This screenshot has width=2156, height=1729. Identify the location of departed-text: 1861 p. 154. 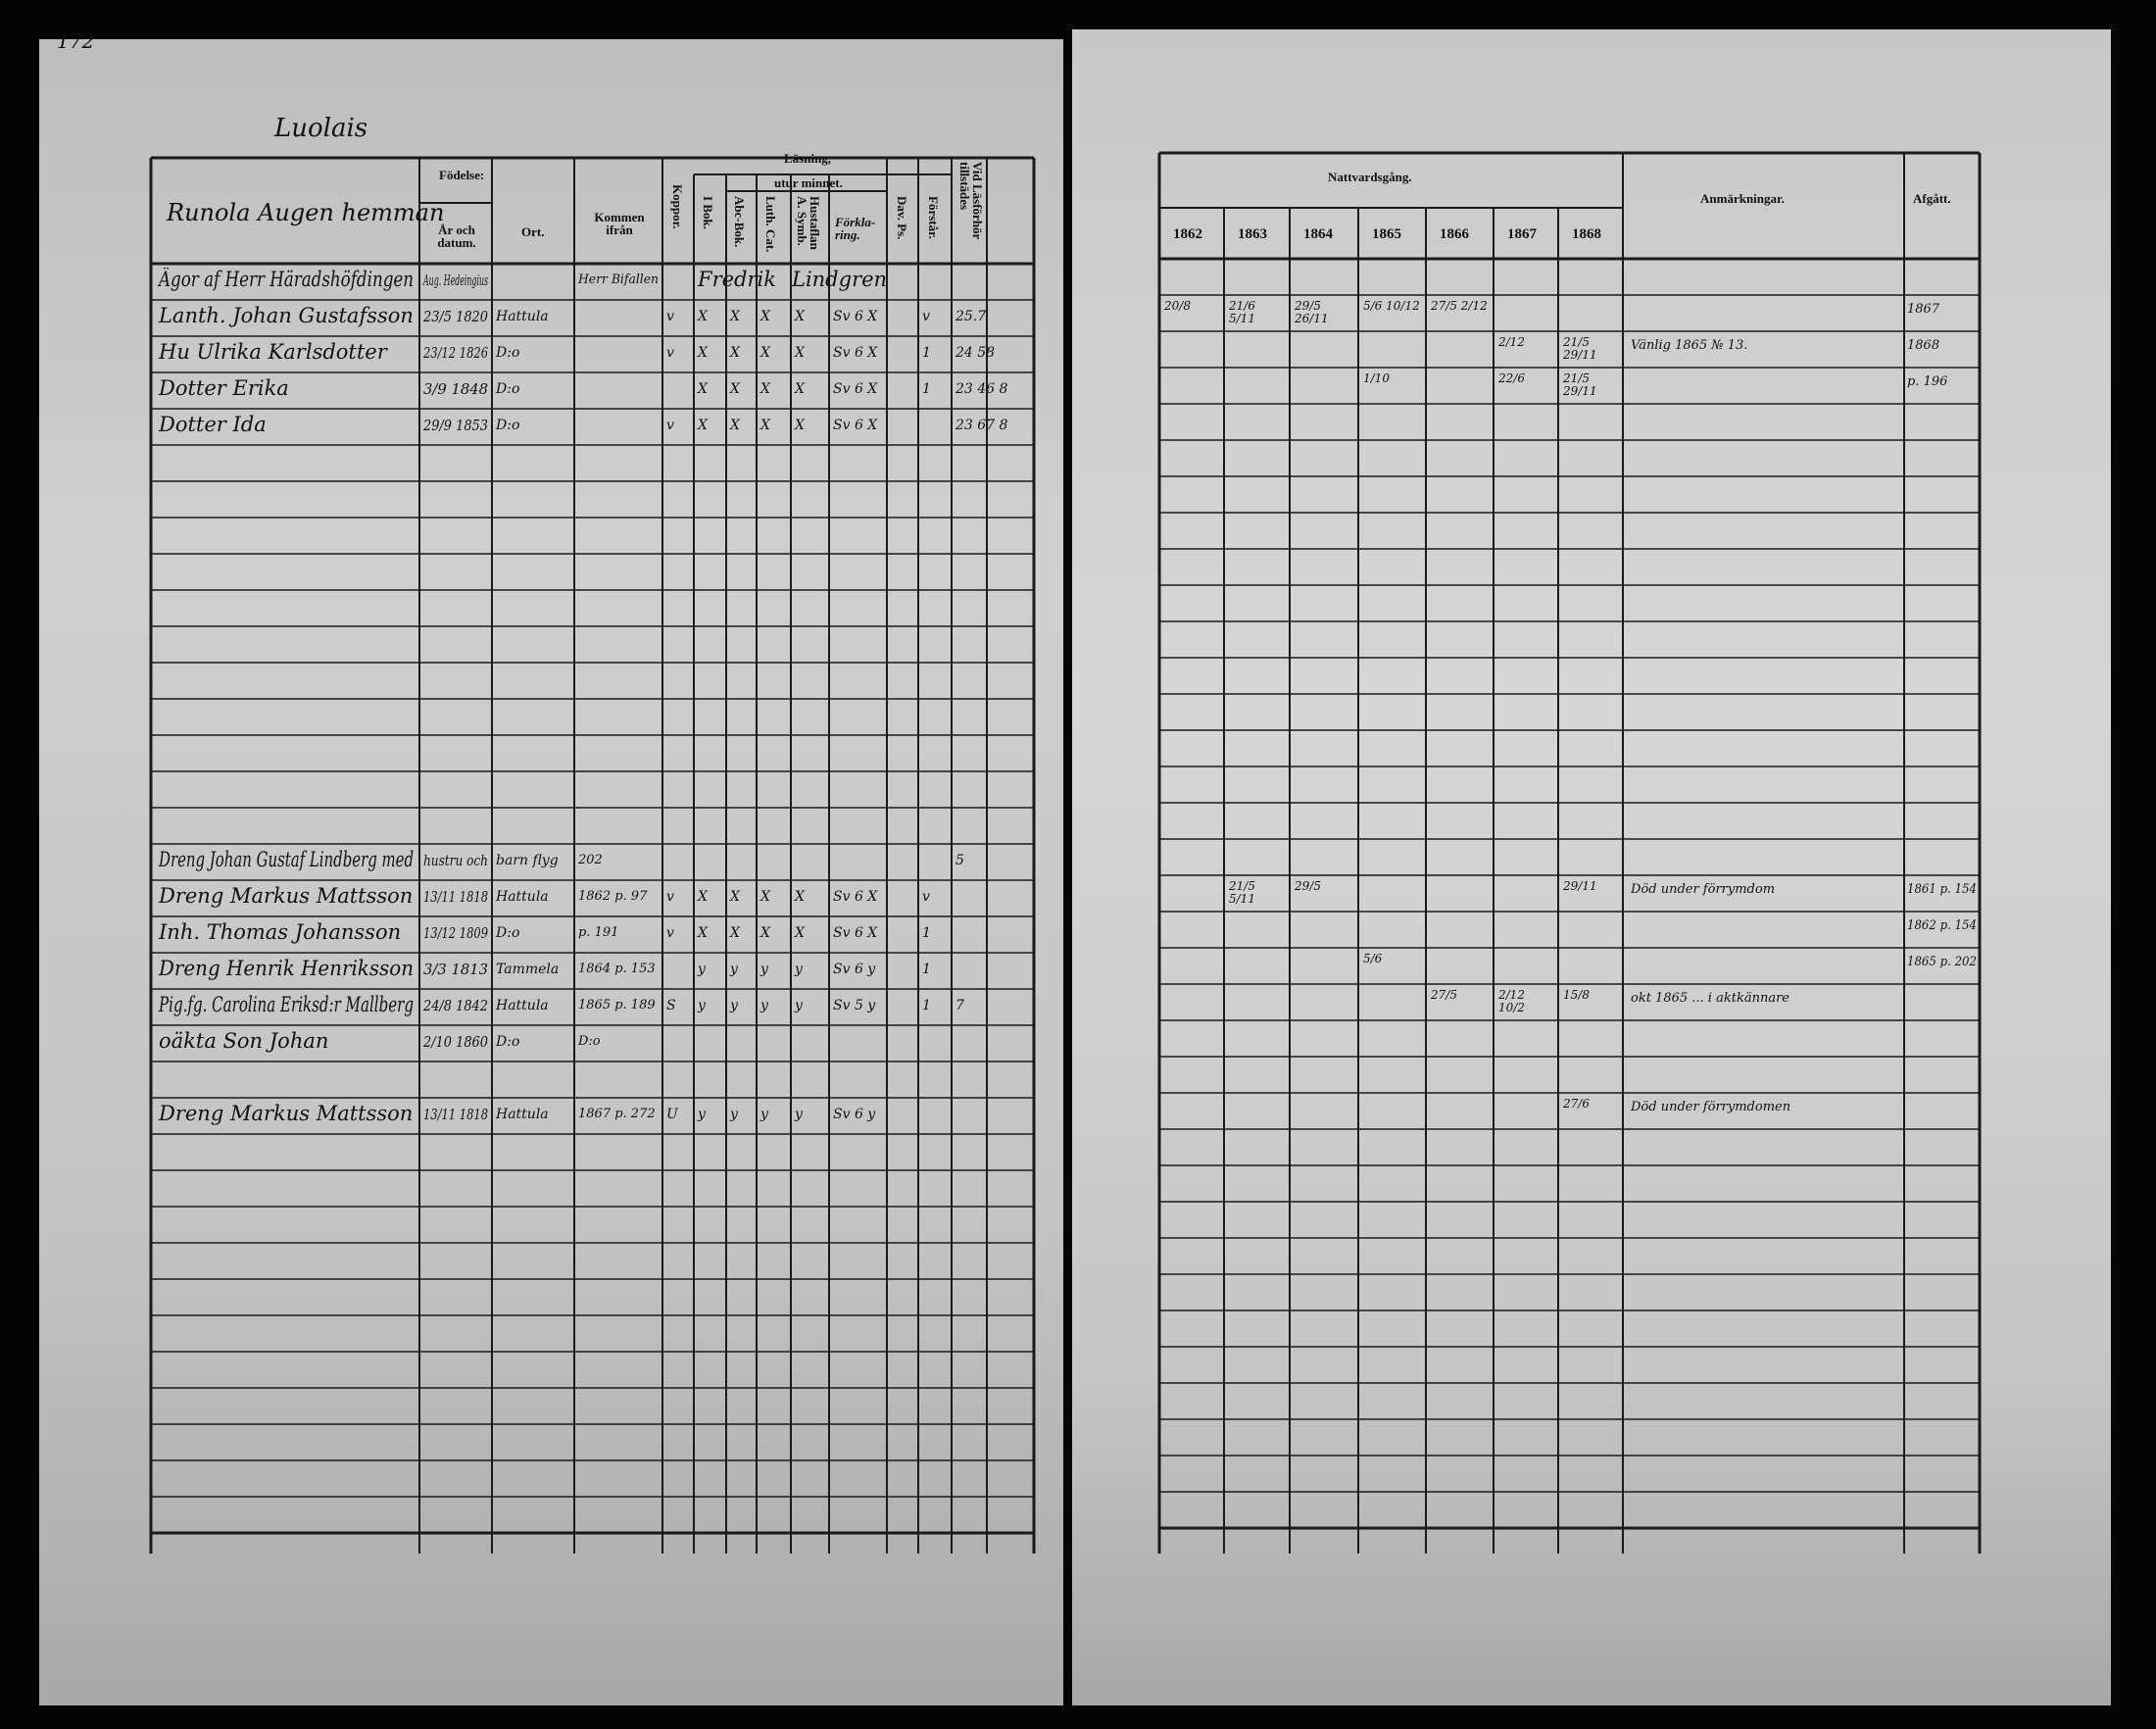
(1942, 889).